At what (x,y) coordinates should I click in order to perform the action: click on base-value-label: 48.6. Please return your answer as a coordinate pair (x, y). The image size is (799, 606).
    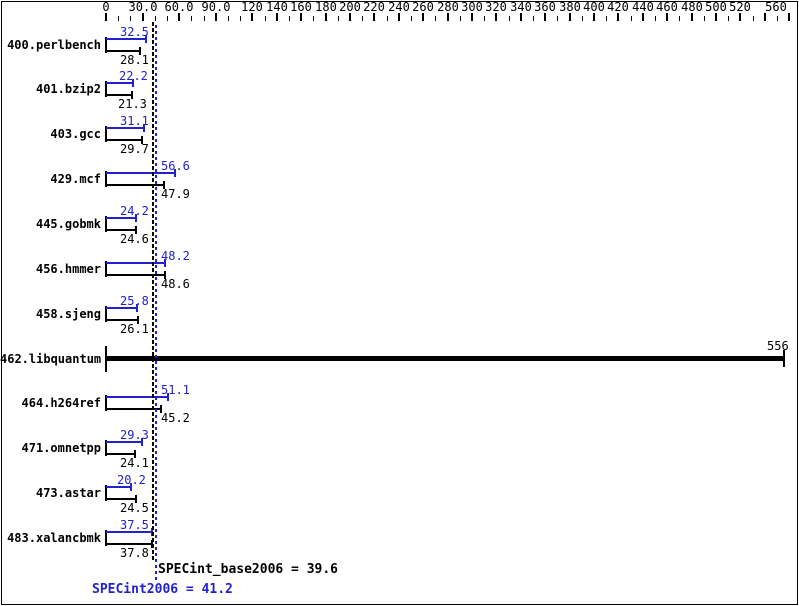
    Looking at the image, I should click on (175, 284).